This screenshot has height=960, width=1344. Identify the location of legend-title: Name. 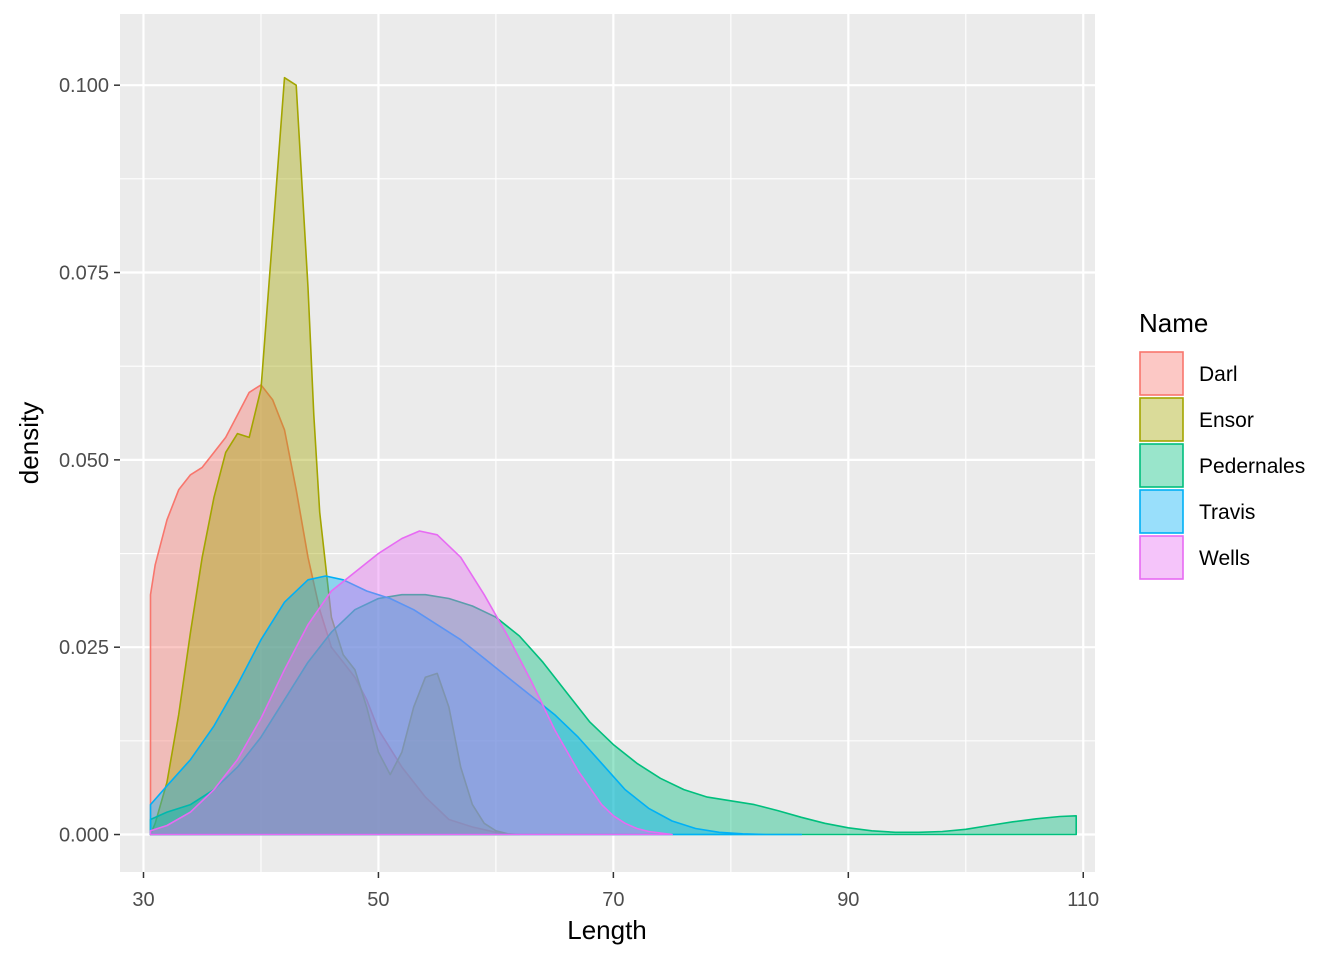
(1173, 323).